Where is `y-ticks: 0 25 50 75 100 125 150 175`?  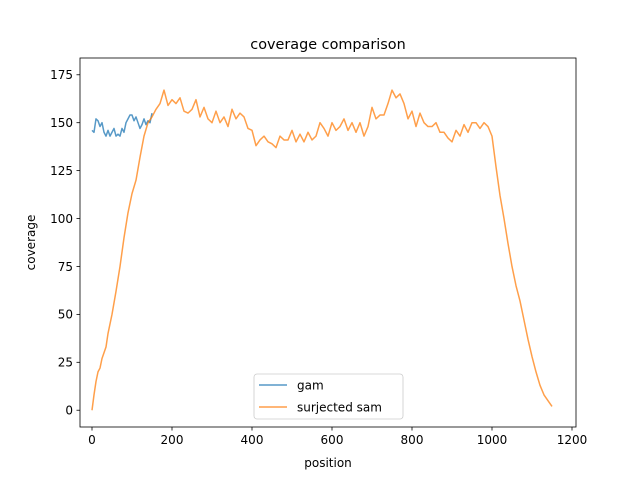 y-ticks: 0 25 50 75 100 125 150 175 is located at coordinates (65, 243).